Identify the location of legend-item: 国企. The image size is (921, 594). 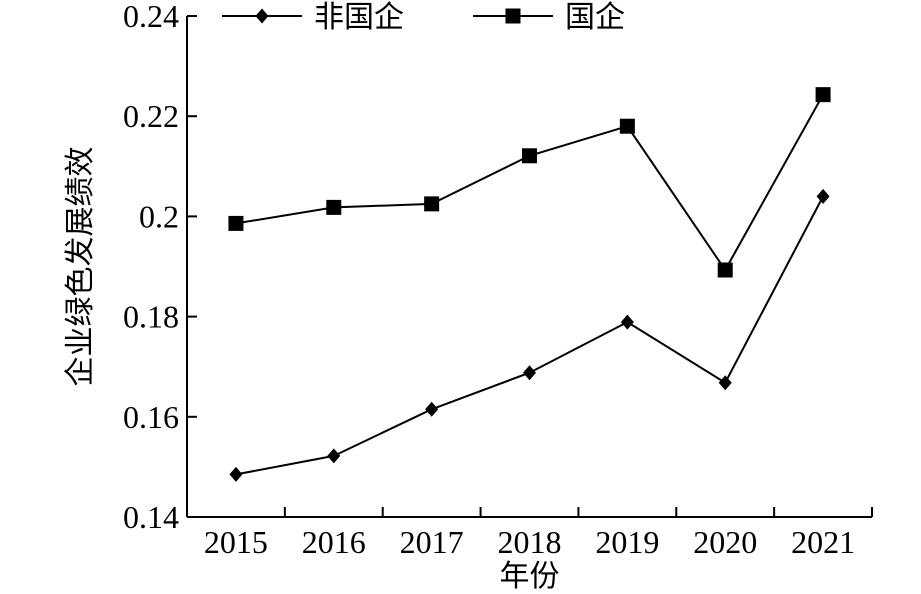
(549, 17).